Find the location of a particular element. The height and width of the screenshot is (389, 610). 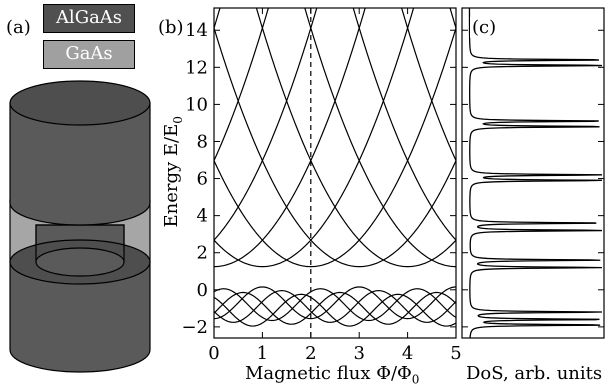

legend-gaas: GaAs is located at coordinates (89, 54).